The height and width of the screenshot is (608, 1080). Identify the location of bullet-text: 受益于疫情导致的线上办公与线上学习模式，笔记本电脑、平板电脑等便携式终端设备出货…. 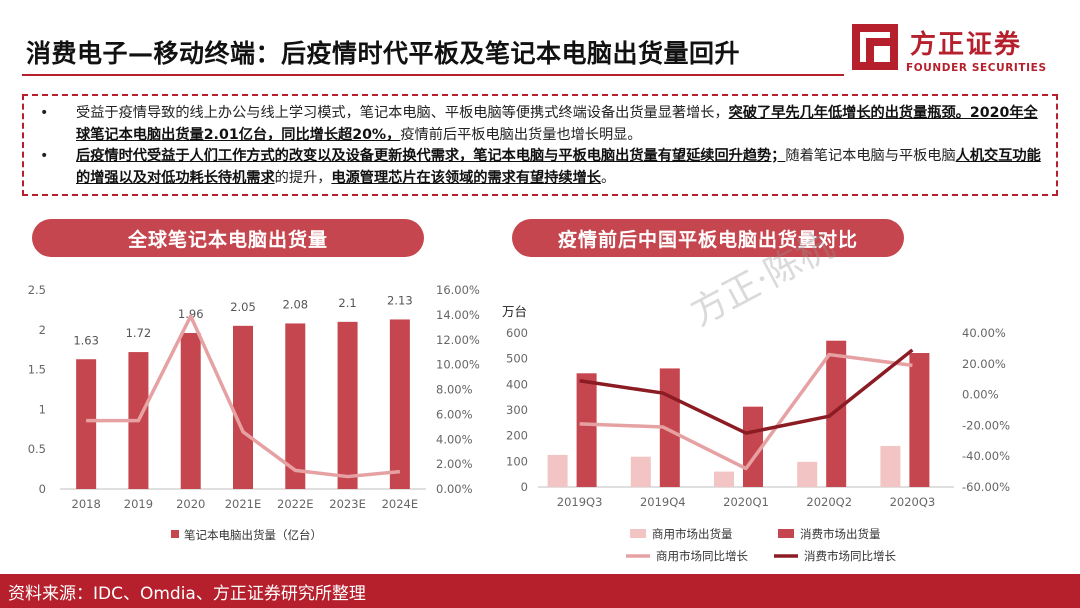
(402, 113).